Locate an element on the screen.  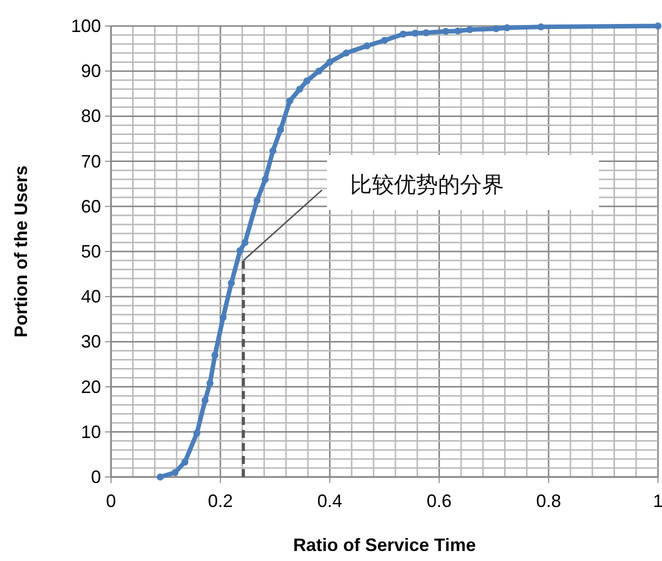
x-tick-label: 0.2 is located at coordinates (220, 501).